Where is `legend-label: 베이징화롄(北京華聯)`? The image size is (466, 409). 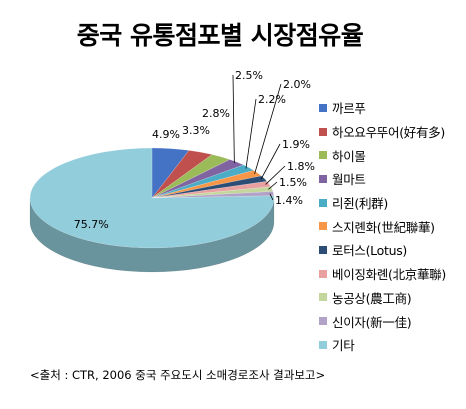 legend-label: 베이징화롄(北京華聯) is located at coordinates (389, 275).